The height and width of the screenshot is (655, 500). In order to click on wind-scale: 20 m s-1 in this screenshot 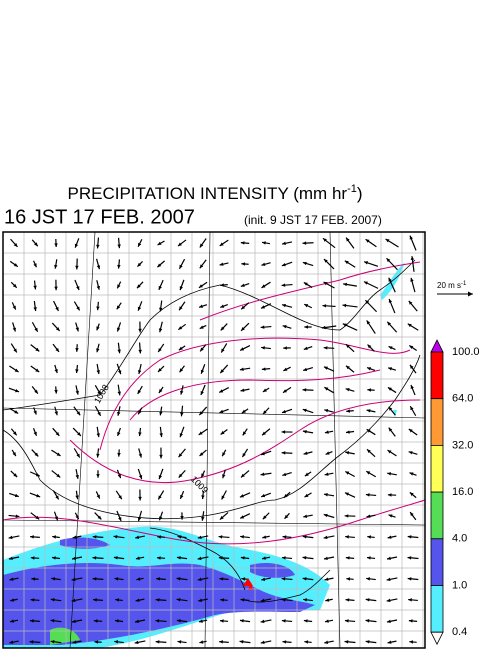, I will do `click(455, 289)`.